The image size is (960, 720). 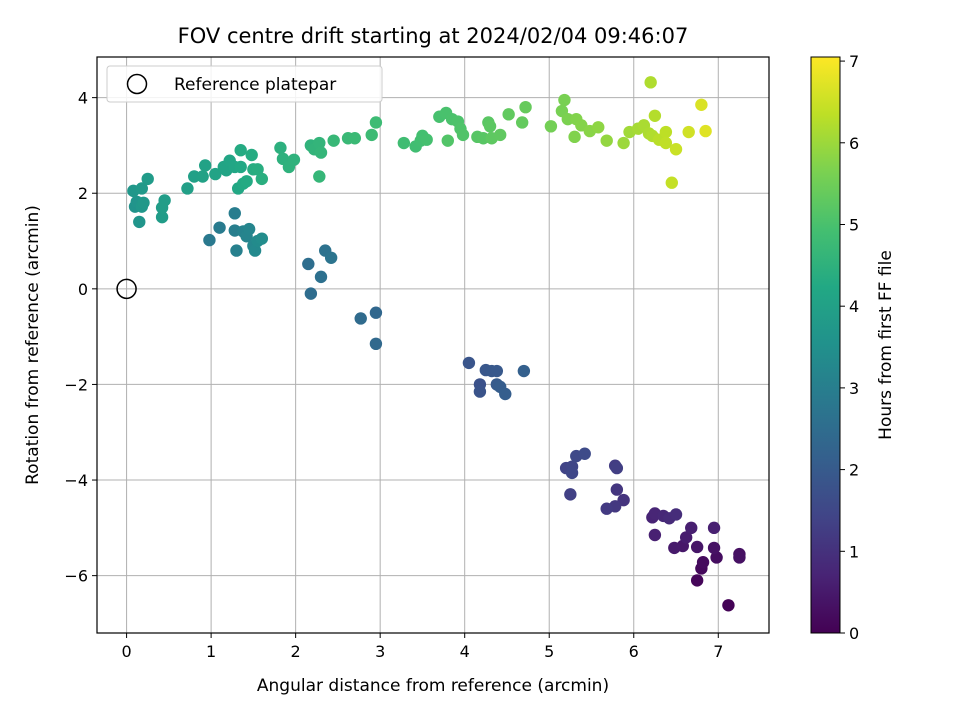 What do you see at coordinates (854, 224) in the screenshot?
I see `colorbar-tick-label: 5` at bounding box center [854, 224].